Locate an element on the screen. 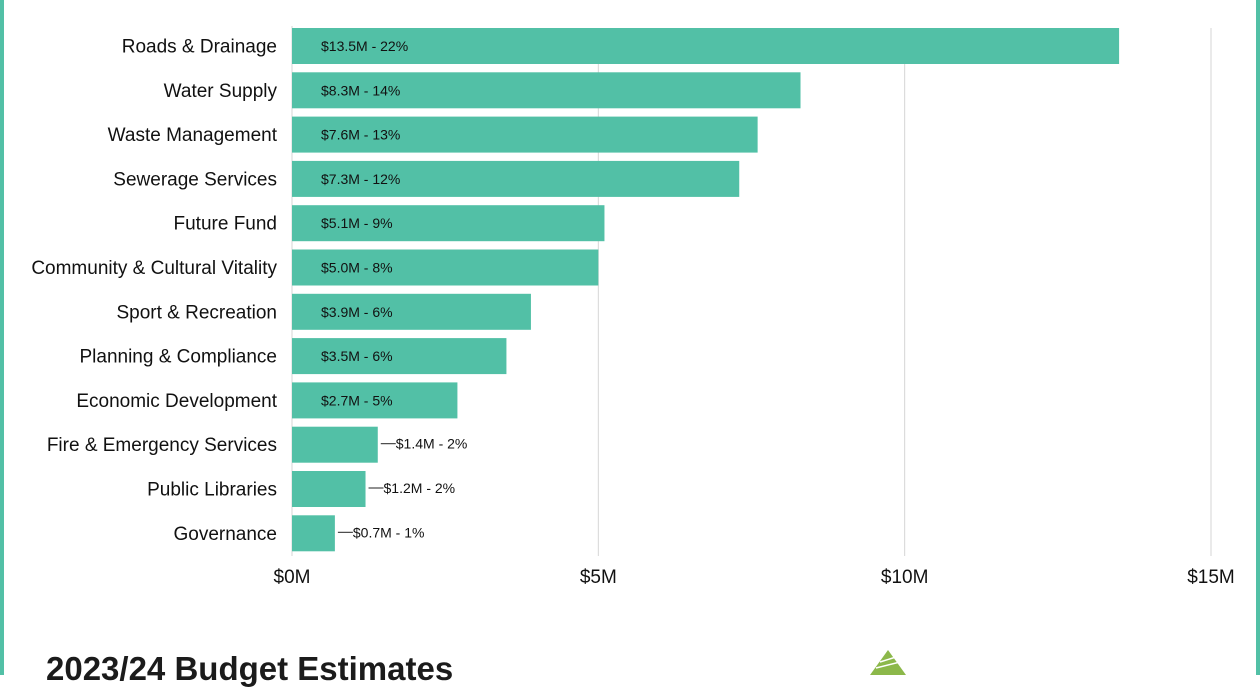  page-title: 2023/24 Budget Estimates is located at coordinates (250, 668).